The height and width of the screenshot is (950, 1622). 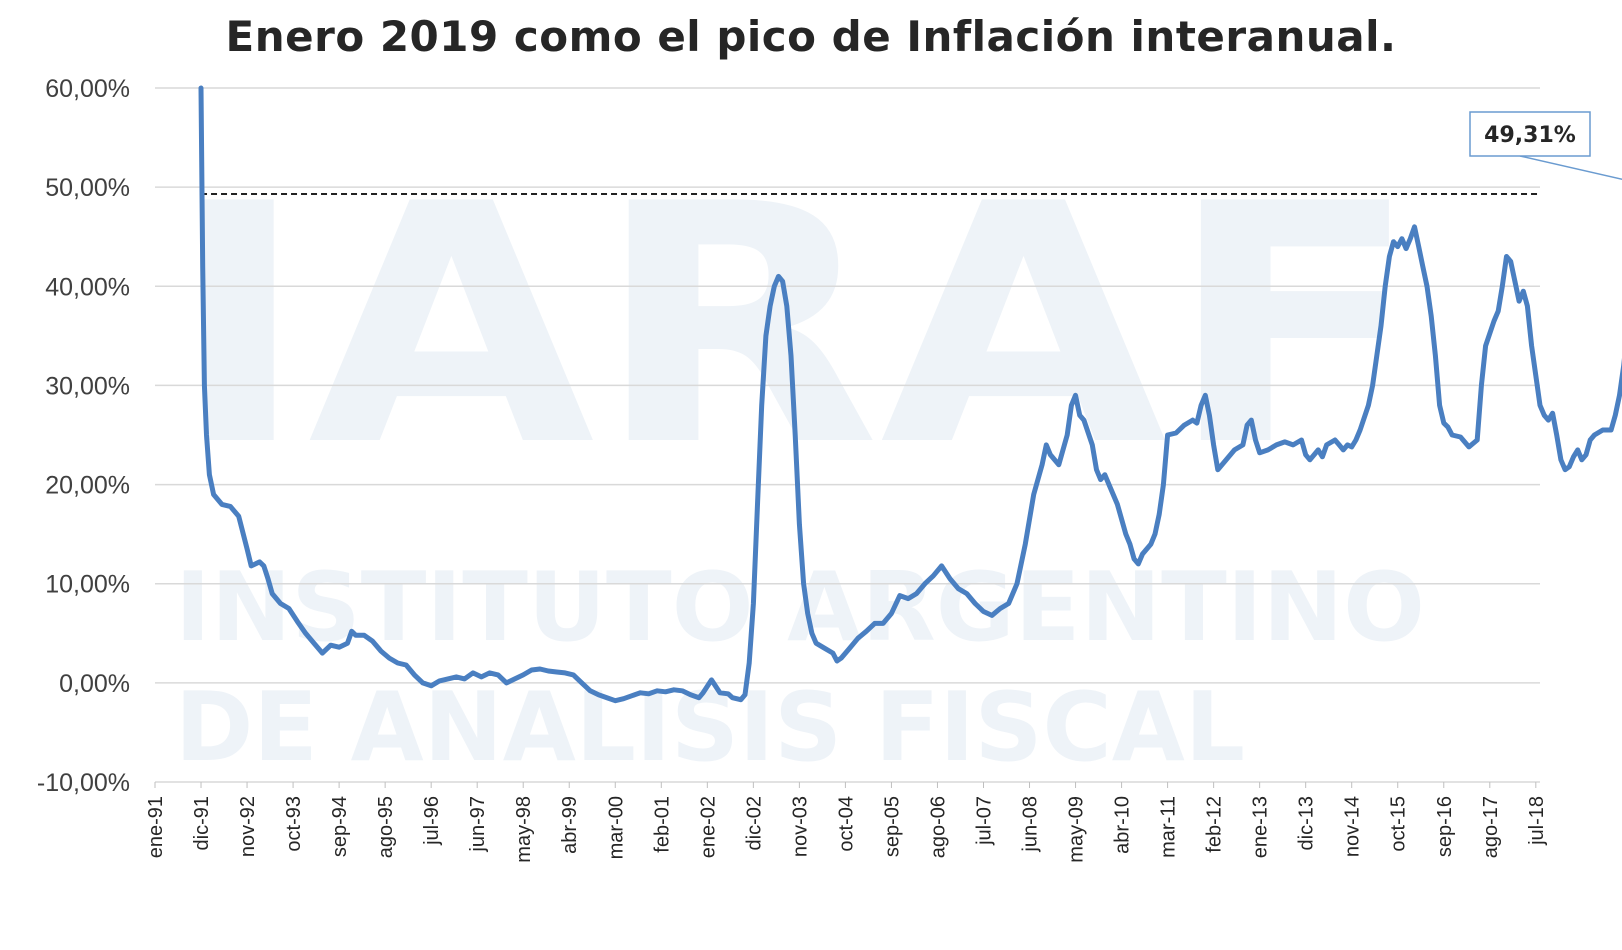 I want to click on x-tick-label: jul-96, so click(x=432, y=821).